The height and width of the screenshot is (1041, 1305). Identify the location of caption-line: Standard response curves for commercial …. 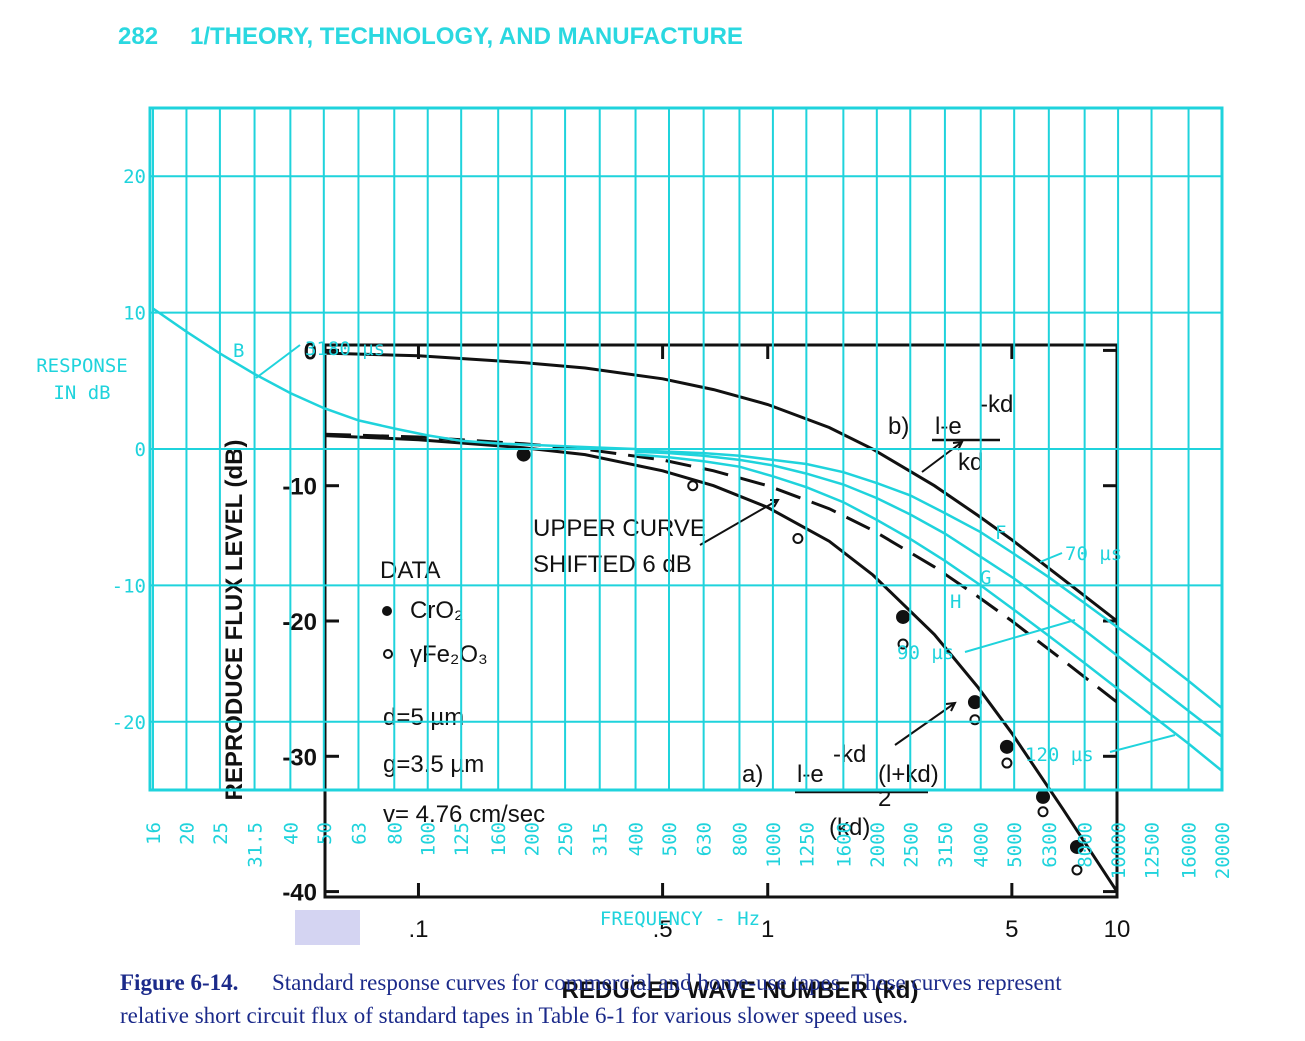
(667, 982).